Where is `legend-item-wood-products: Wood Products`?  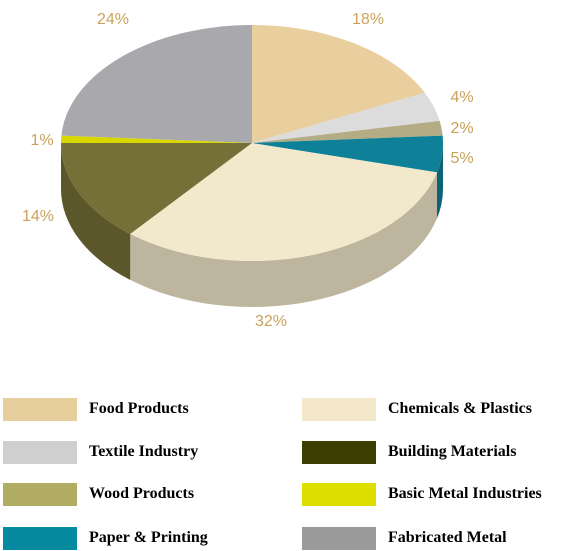
legend-item-wood-products: Wood Products is located at coordinates (98, 494).